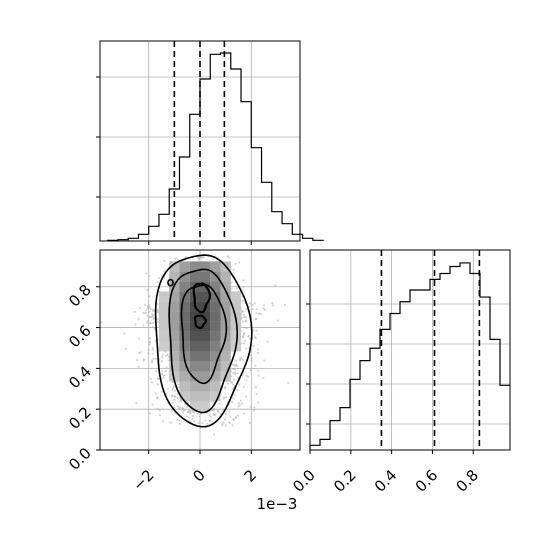  Describe the element at coordinates (250, 475) in the screenshot. I see `x-tick-label: 2` at that location.